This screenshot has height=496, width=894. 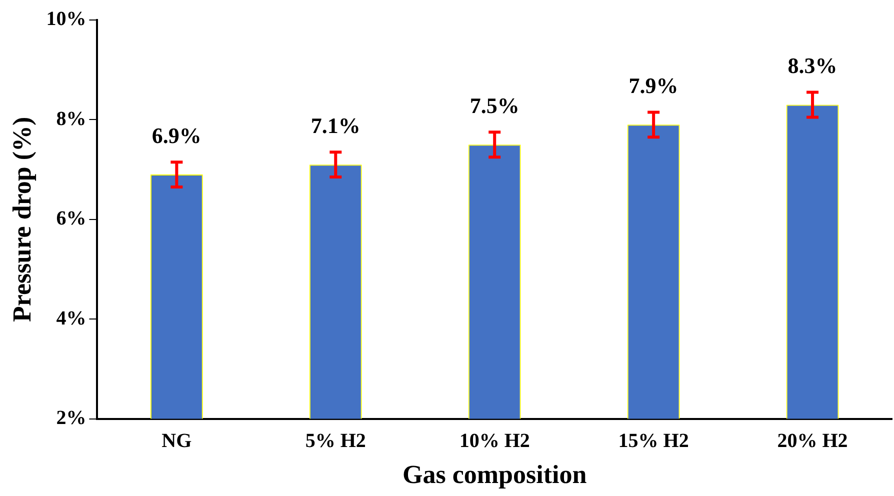 What do you see at coordinates (495, 105) in the screenshot?
I see `data-label: 7.5%` at bounding box center [495, 105].